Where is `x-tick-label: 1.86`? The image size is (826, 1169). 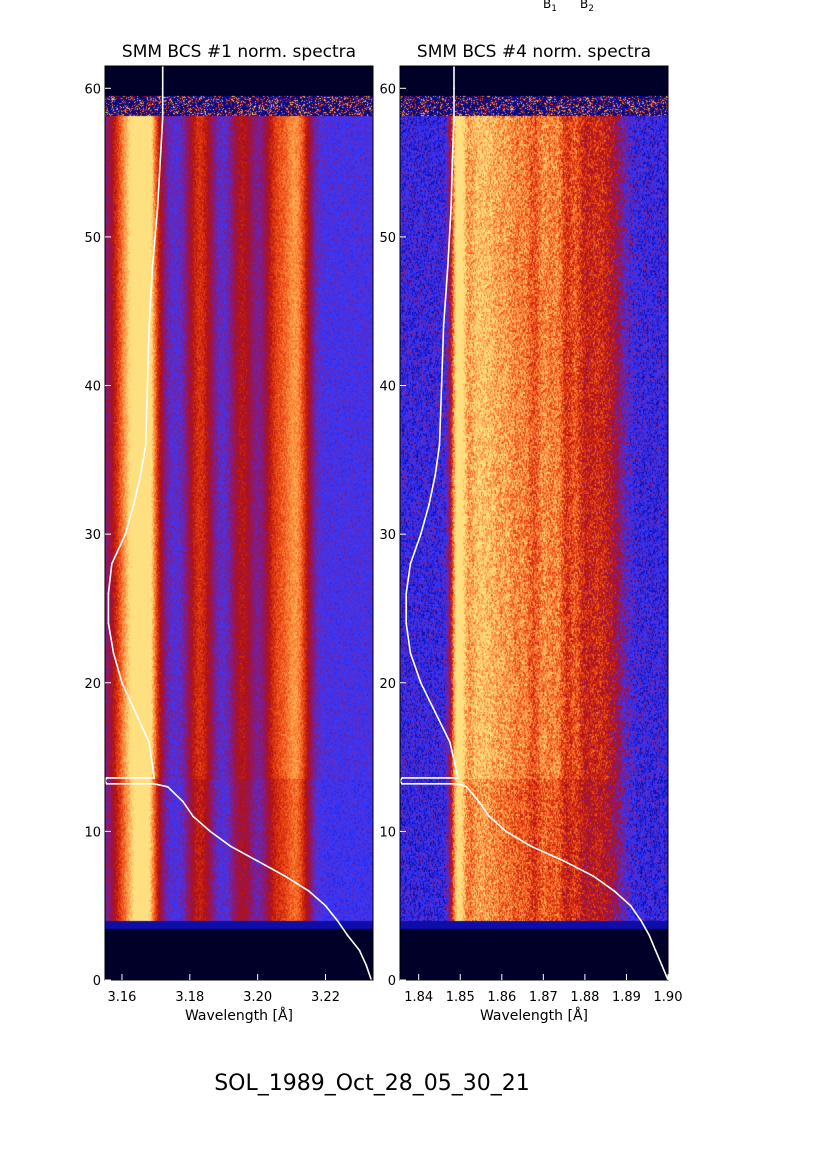
x-tick-label: 1.86 is located at coordinates (501, 997).